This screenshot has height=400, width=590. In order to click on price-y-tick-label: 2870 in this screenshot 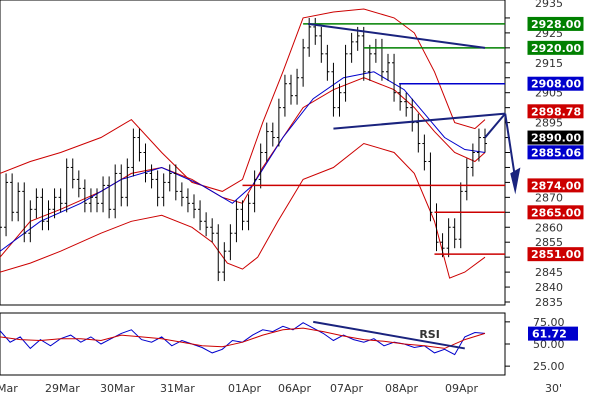, I will do `click(549, 197)`.